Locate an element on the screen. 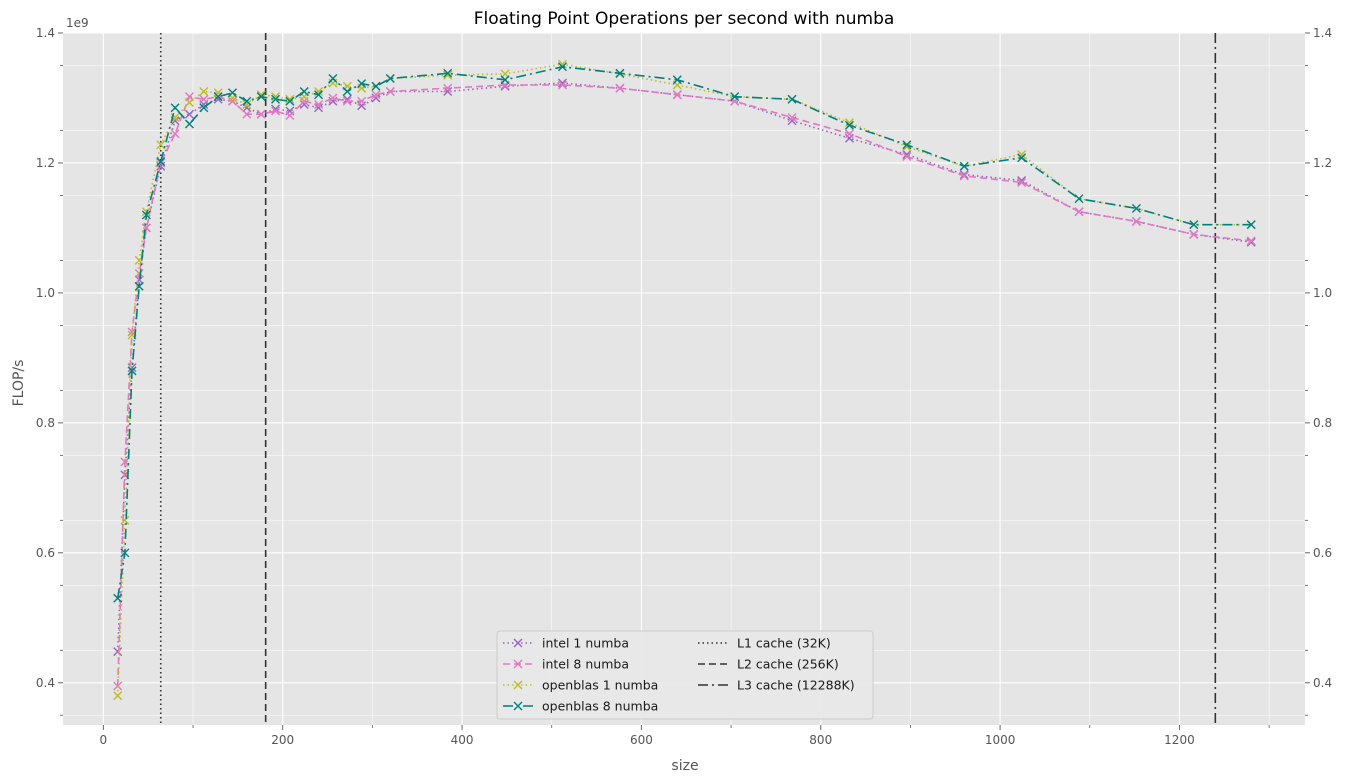  y-axis-label: FLOP/s is located at coordinates (19, 383).